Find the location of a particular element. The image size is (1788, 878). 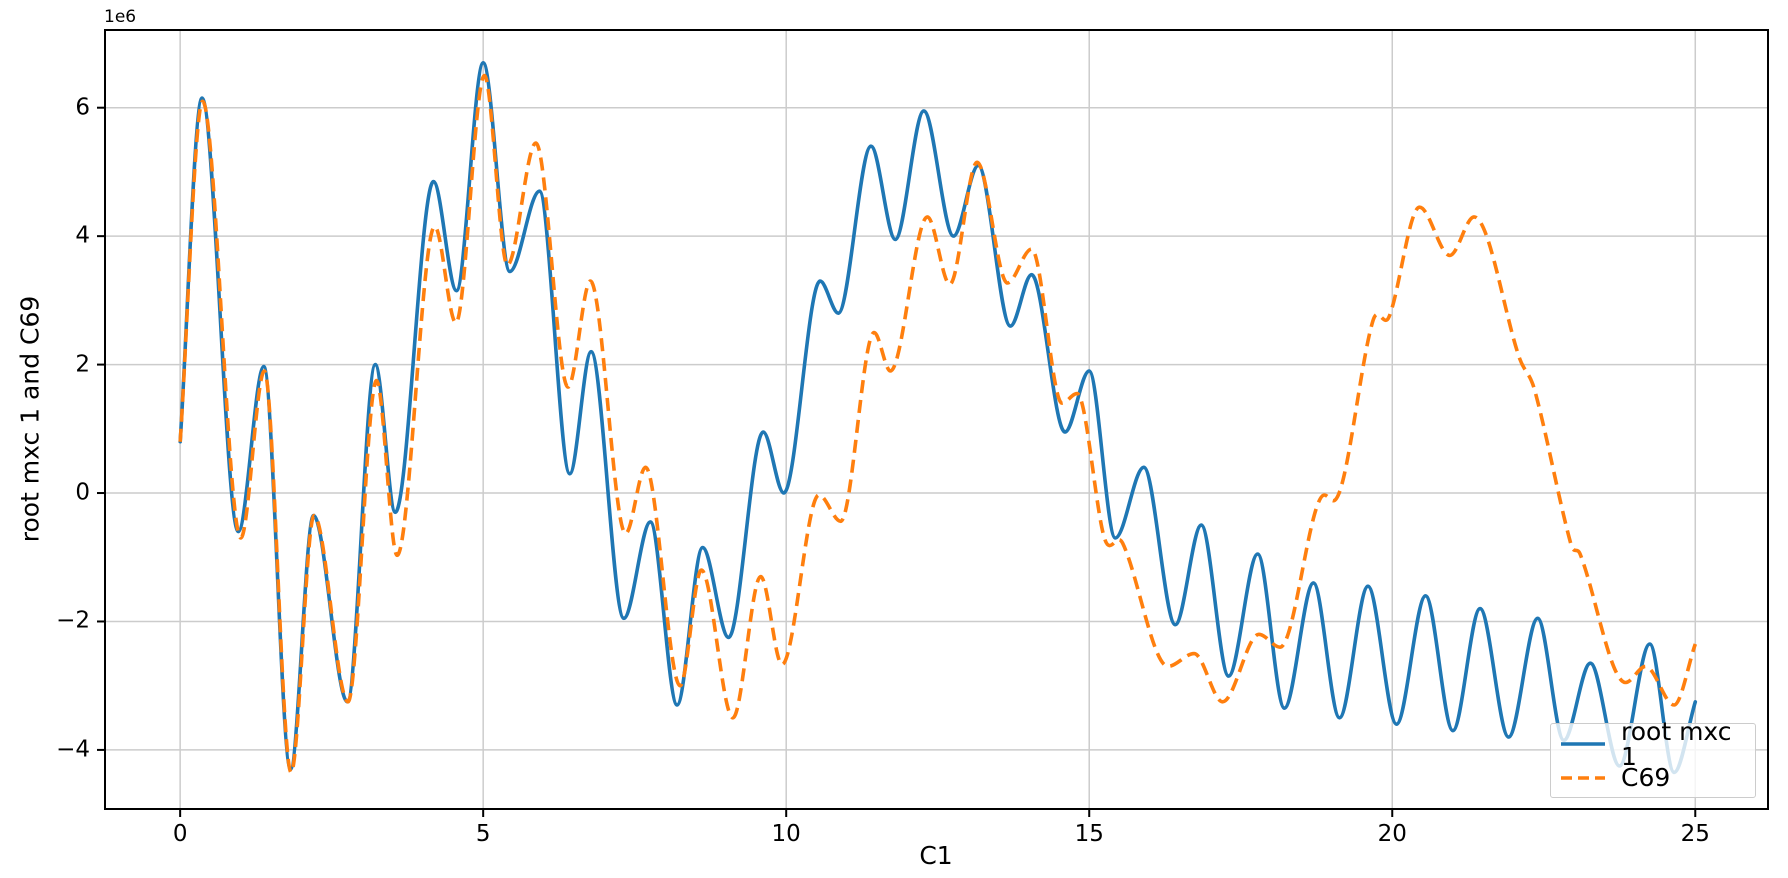

legend-row: C69 is located at coordinates (1652, 778).